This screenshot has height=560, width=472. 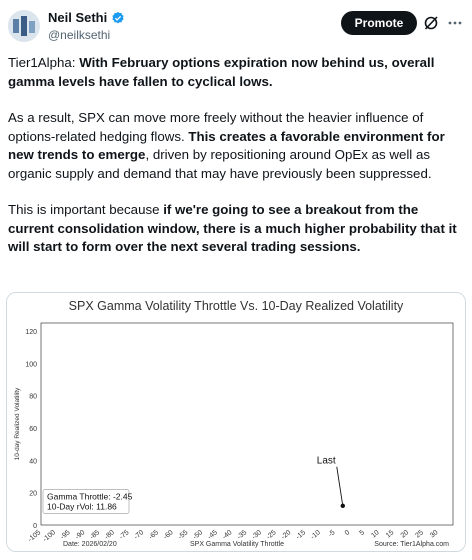 I want to click on info-realized-vol: 10-Day rVol: 11.86, so click(x=82, y=506).